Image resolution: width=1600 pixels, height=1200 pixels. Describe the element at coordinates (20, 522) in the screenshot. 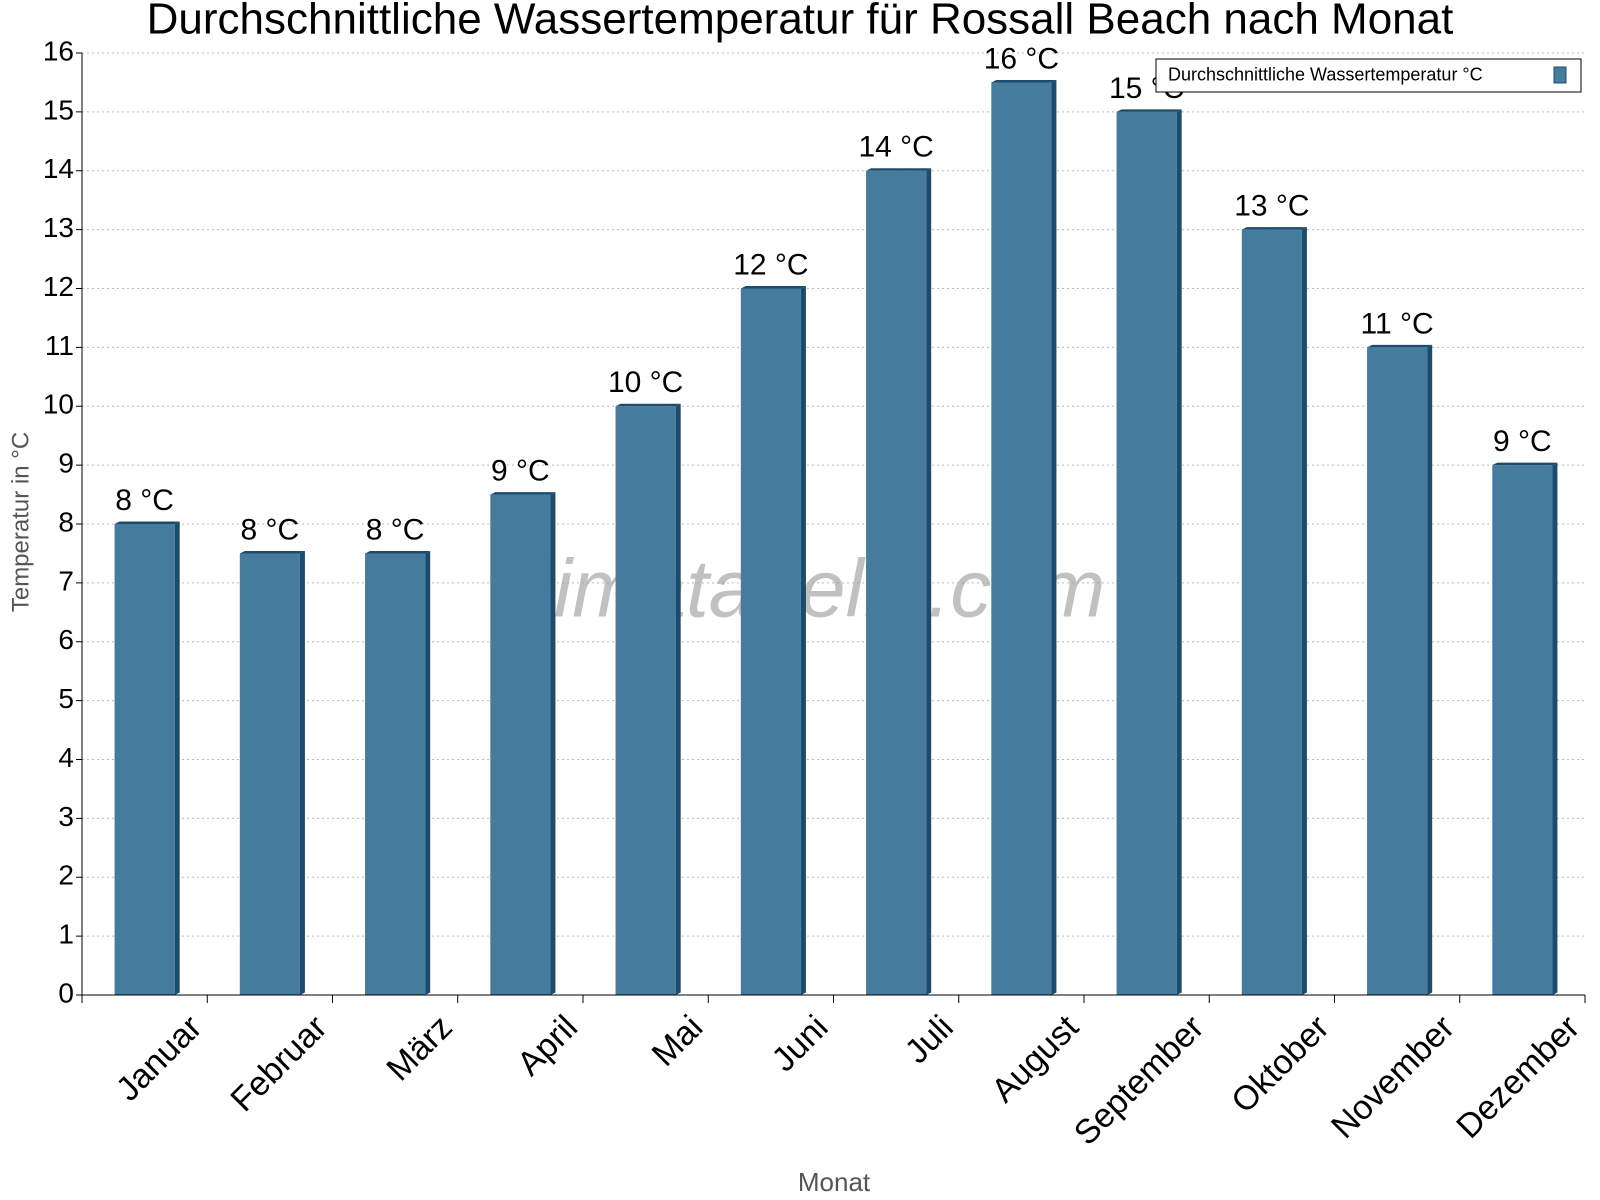

I see `y-axis-label: Temperatur in °C` at that location.